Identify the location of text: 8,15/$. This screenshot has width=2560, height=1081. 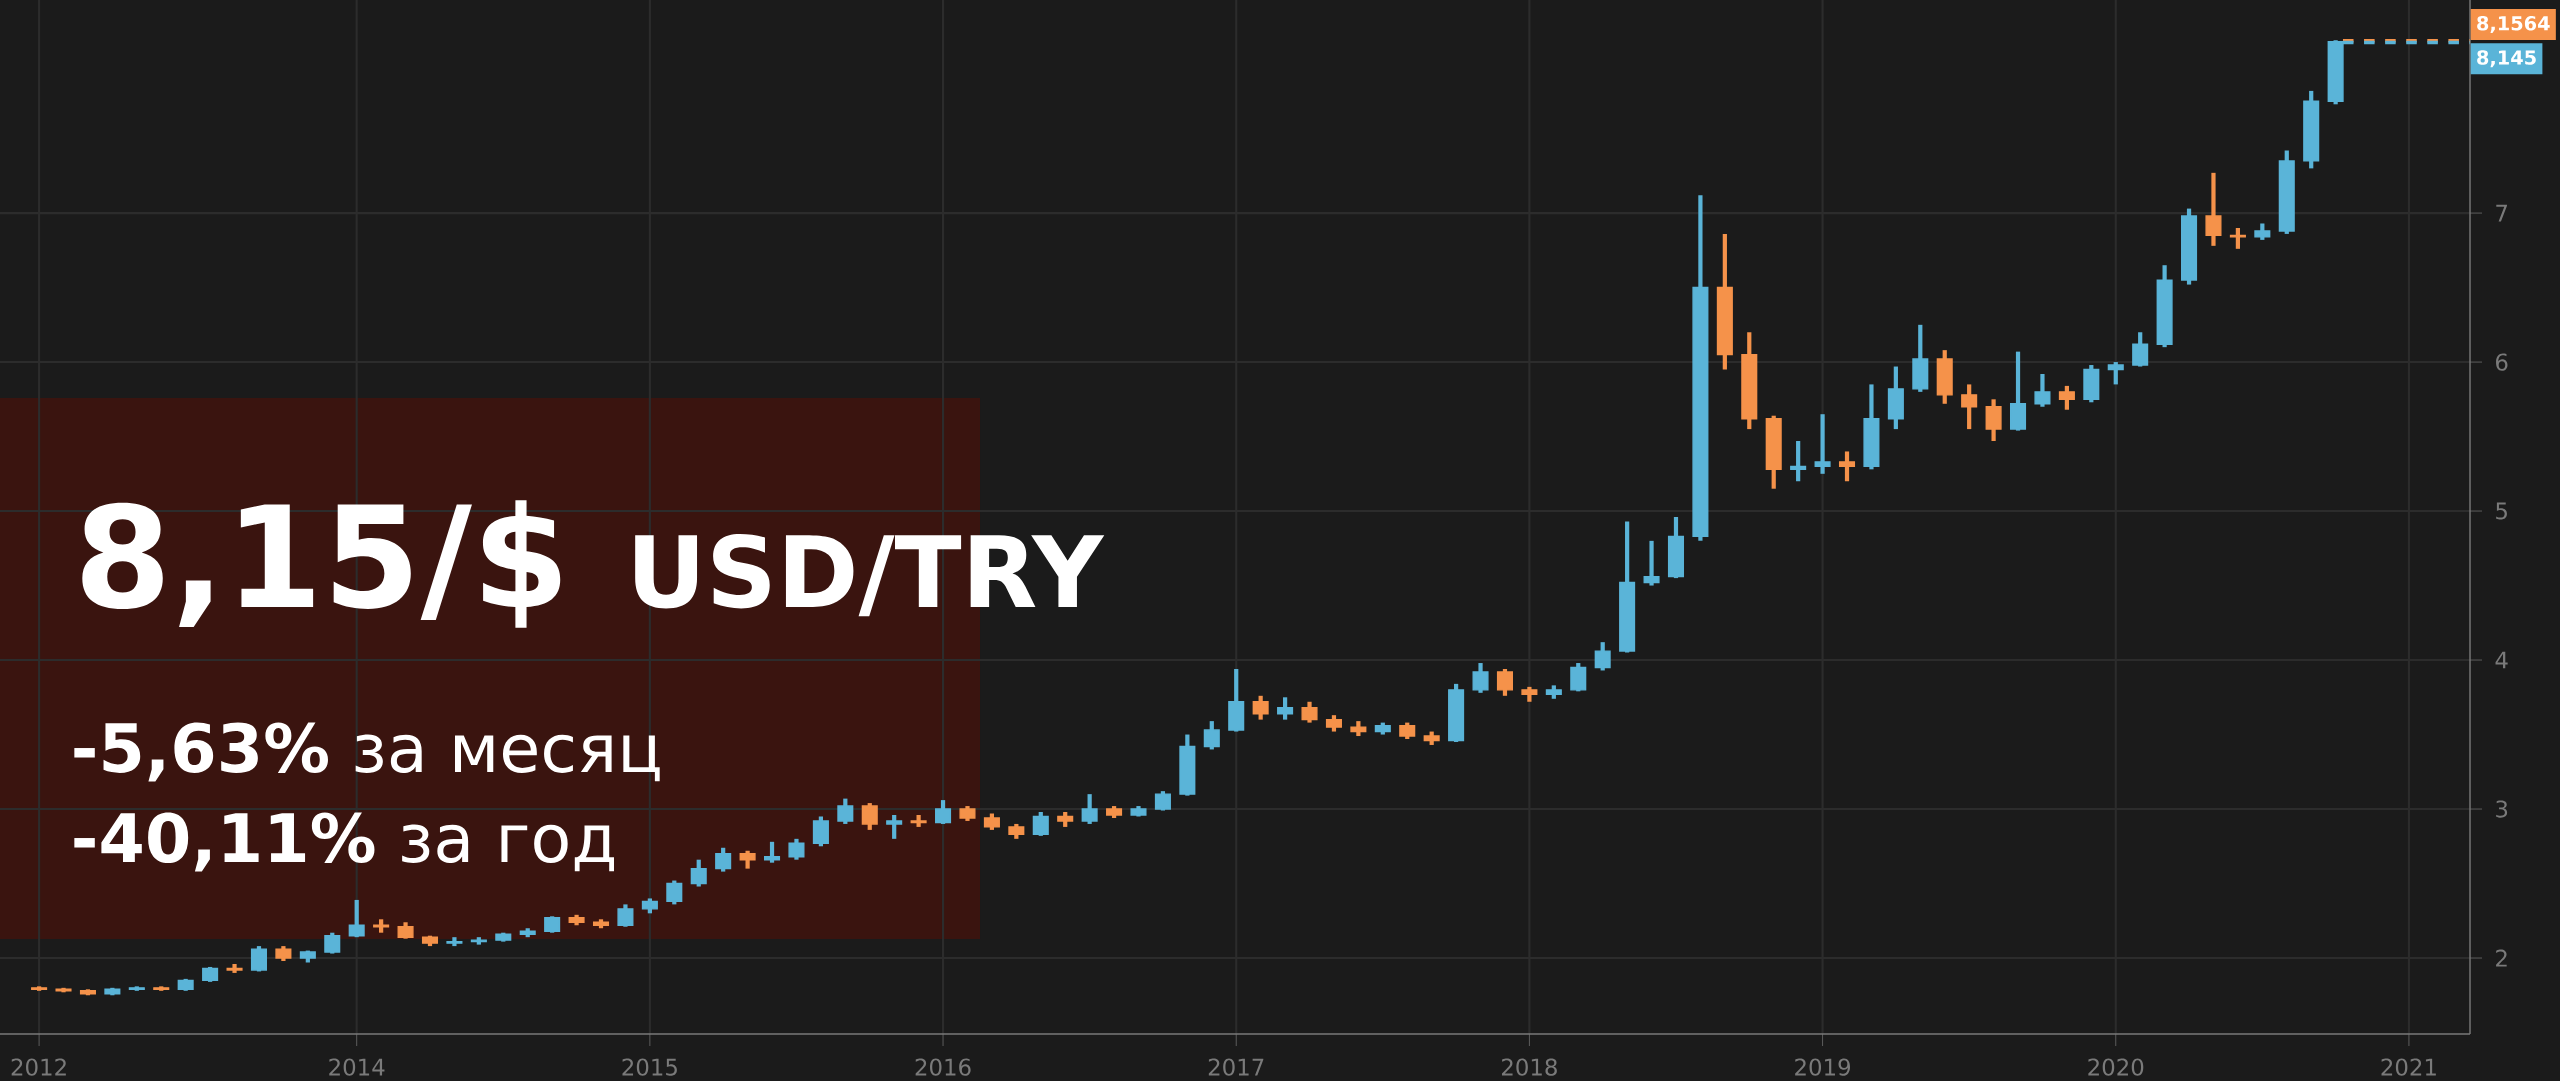
(321, 564).